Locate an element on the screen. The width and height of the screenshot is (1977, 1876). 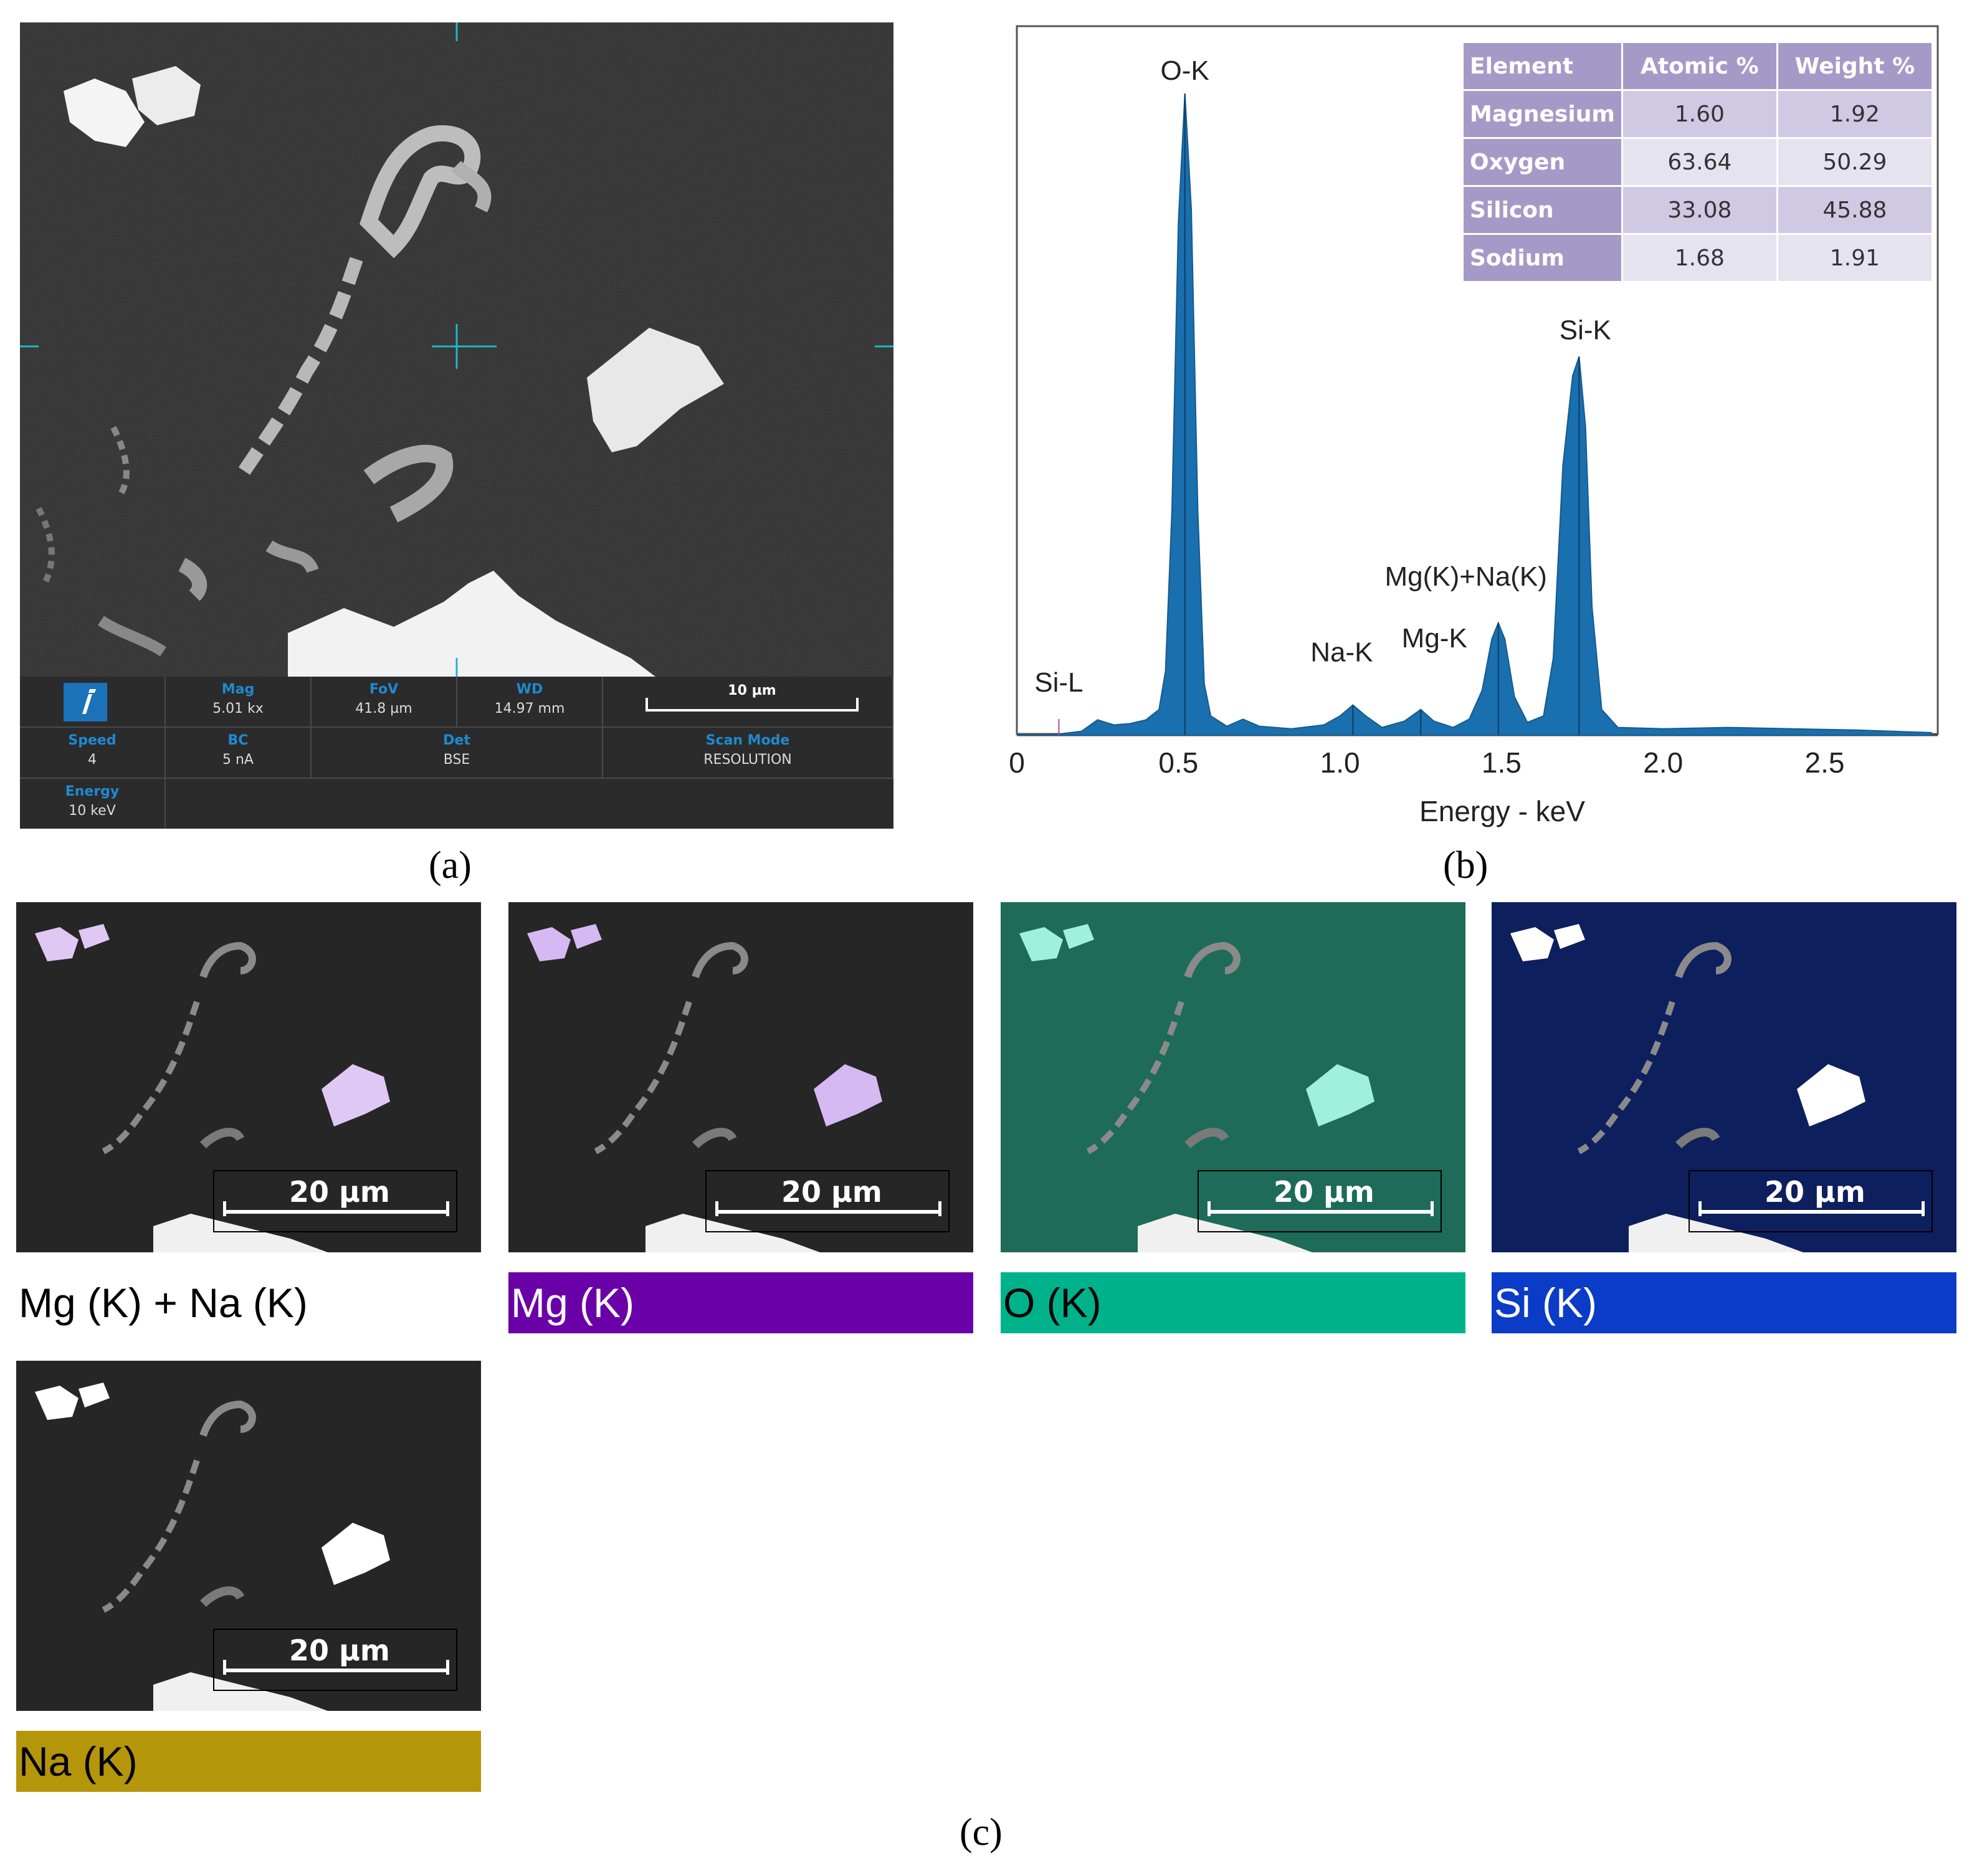
panel-a-label: (a) is located at coordinates (450, 865).